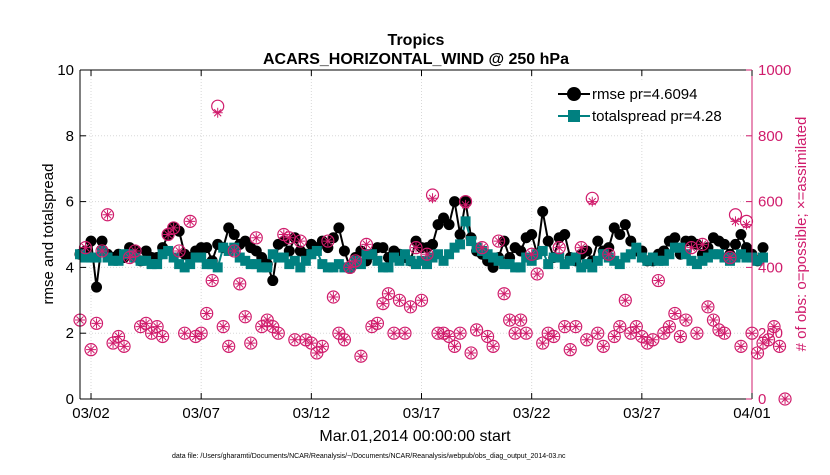  What do you see at coordinates (70, 202) in the screenshot?
I see `y-tick-label-left: 6` at bounding box center [70, 202].